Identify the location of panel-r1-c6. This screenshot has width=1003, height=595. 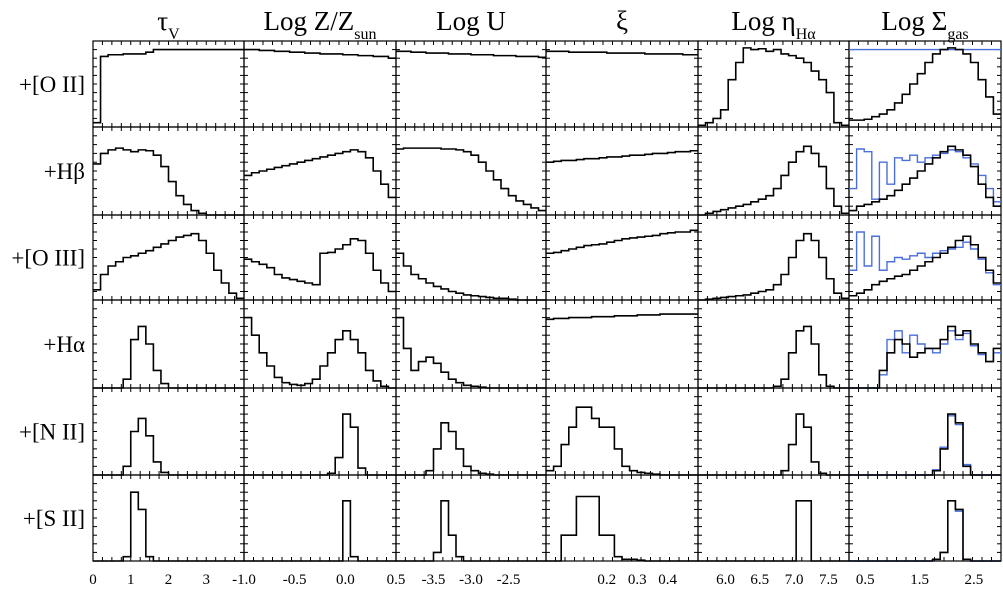
(925, 84).